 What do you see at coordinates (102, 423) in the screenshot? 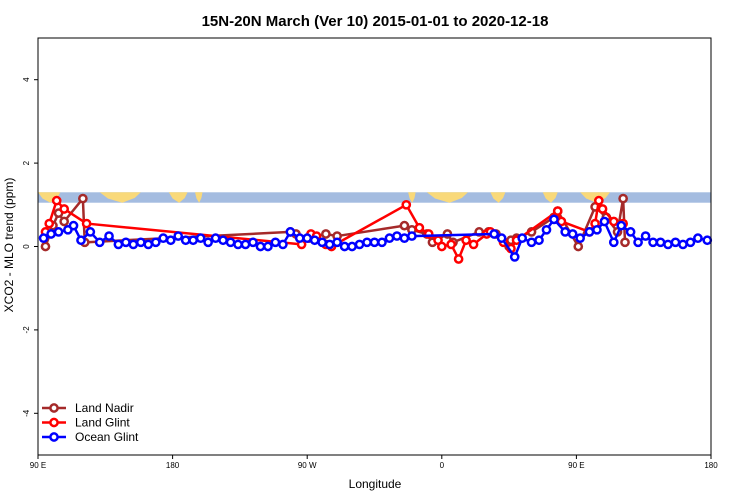
I see `legend-label: Land Glint` at bounding box center [102, 423].